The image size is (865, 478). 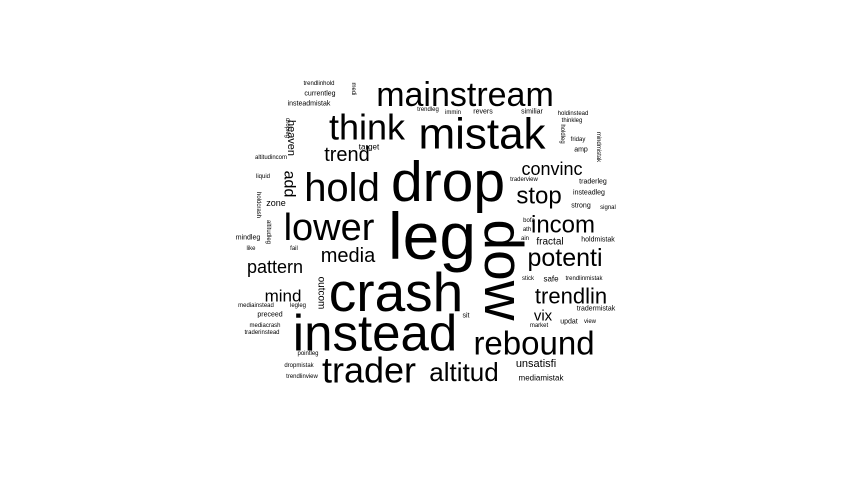 What do you see at coordinates (463, 372) in the screenshot?
I see `cloud-word-altitud: altitud` at bounding box center [463, 372].